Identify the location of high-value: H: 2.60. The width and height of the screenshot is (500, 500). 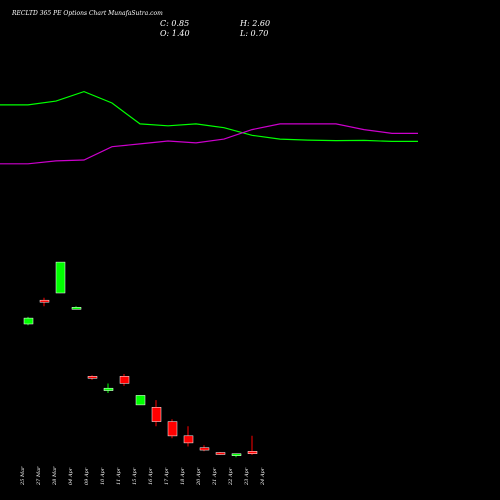
(254, 23).